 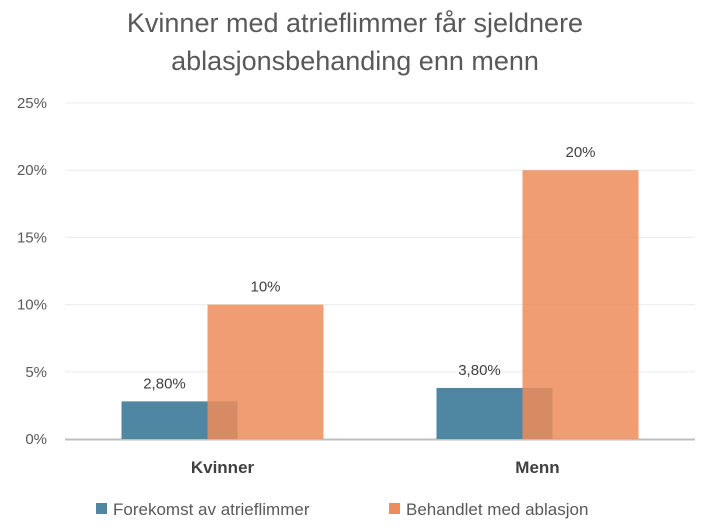 What do you see at coordinates (497, 509) in the screenshot?
I see `legend-label: Behandlet med ablasjon` at bounding box center [497, 509].